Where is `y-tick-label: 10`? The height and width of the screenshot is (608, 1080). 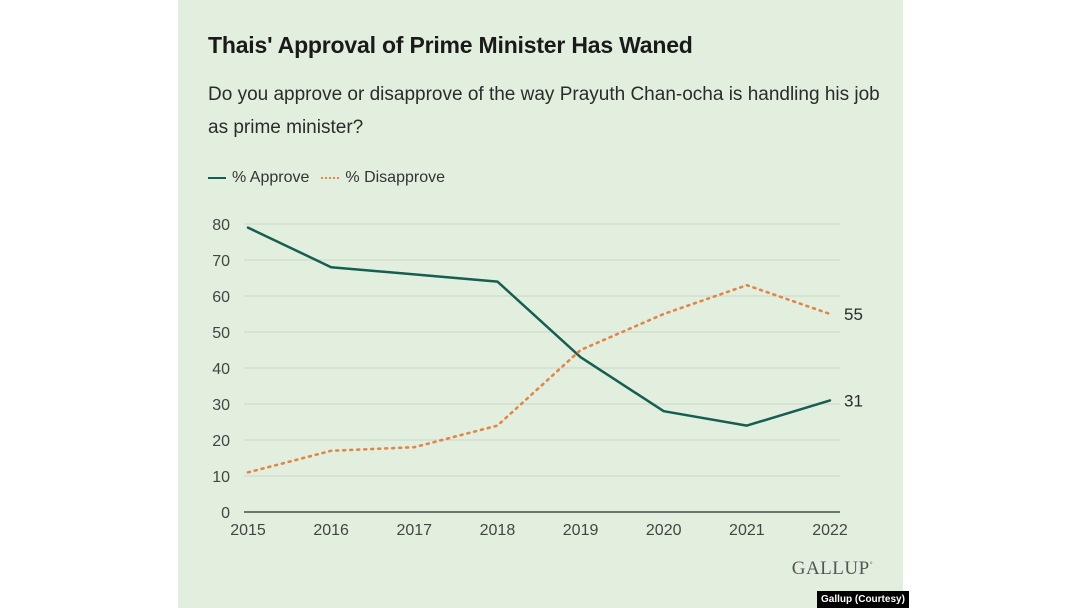 y-tick-label: 10 is located at coordinates (221, 477).